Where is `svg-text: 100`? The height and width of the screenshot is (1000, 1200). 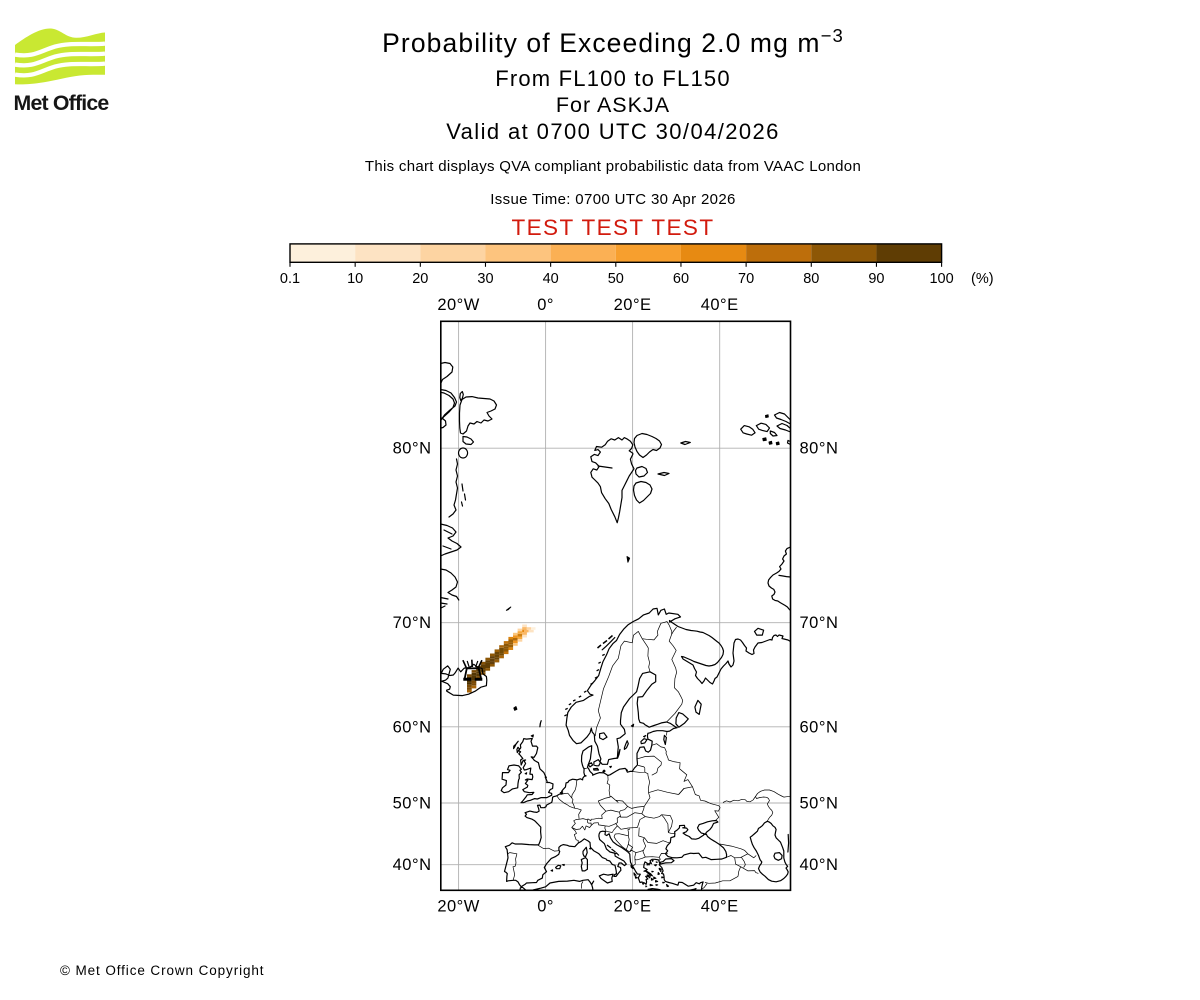 svg-text: 100 is located at coordinates (941, 279).